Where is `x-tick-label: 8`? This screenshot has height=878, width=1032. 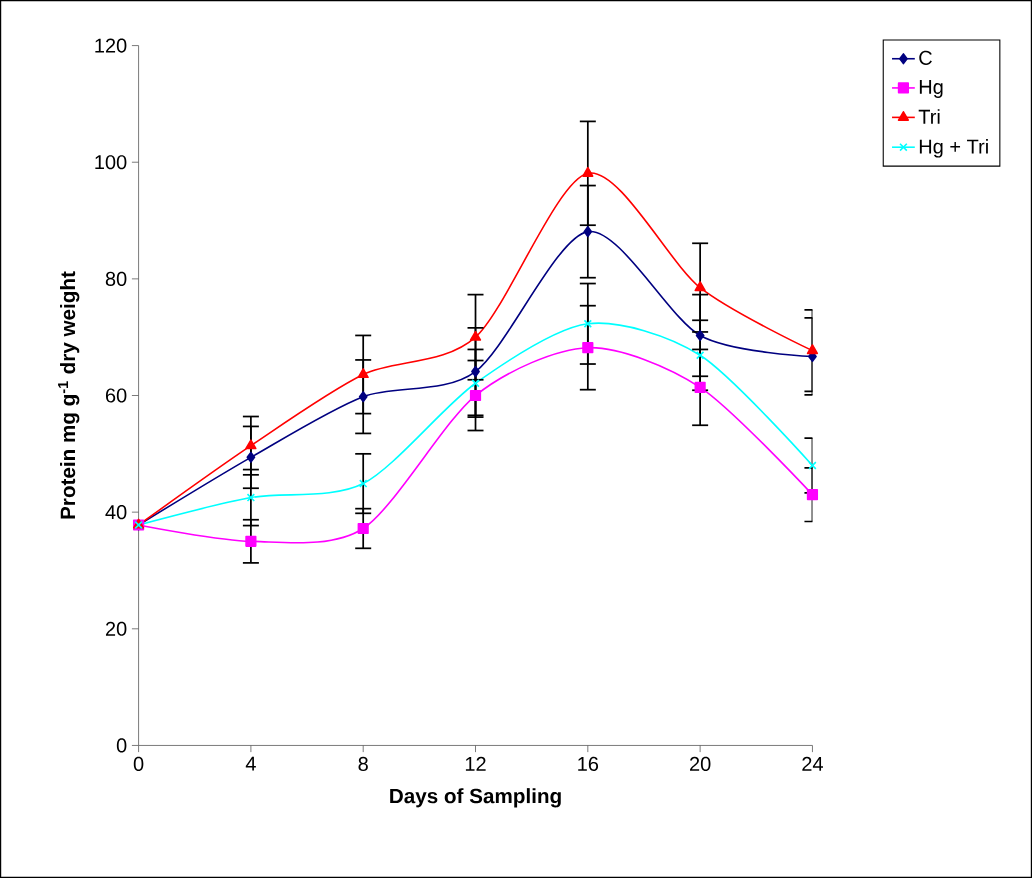 x-tick-label: 8 is located at coordinates (363, 763).